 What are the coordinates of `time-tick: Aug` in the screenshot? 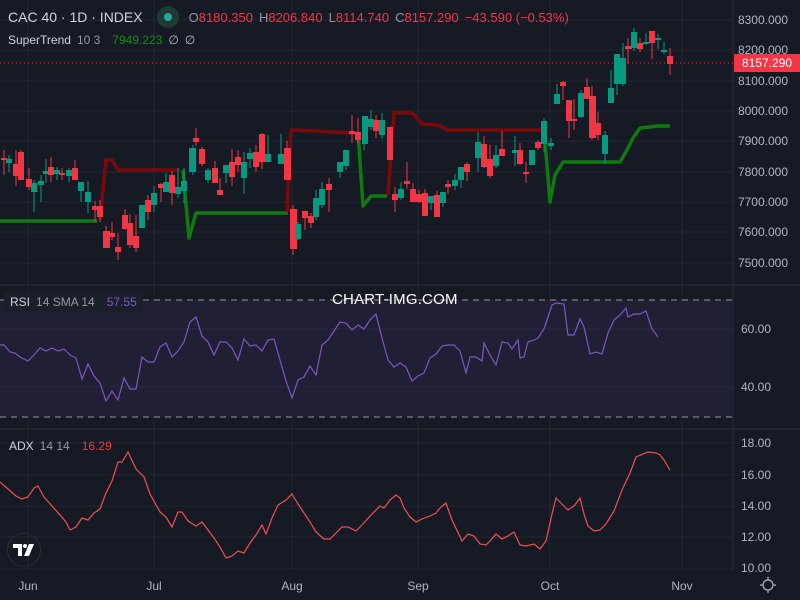 It's located at (292, 586).